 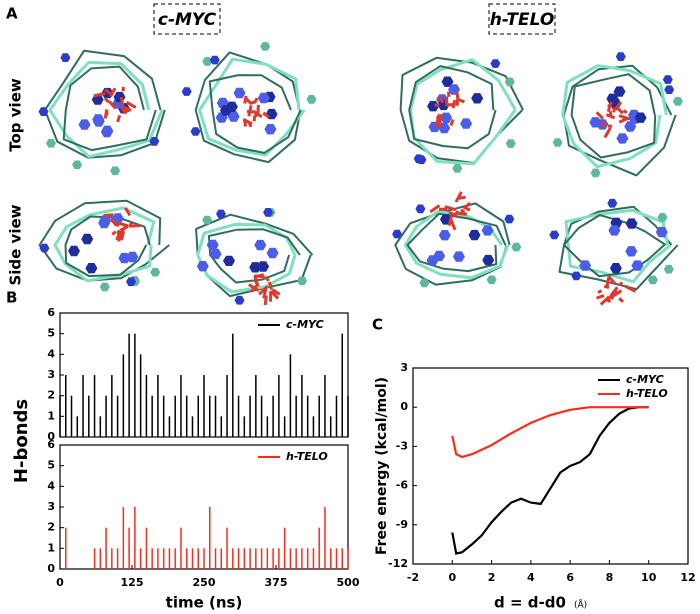 I want to click on x-tick-label: -2, so click(x=413, y=577).